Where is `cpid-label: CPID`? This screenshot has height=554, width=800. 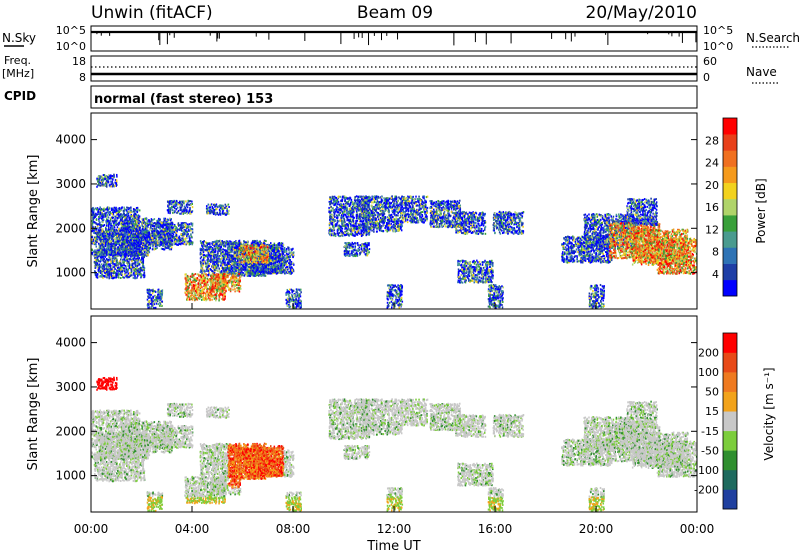 cpid-label: CPID is located at coordinates (20, 96).